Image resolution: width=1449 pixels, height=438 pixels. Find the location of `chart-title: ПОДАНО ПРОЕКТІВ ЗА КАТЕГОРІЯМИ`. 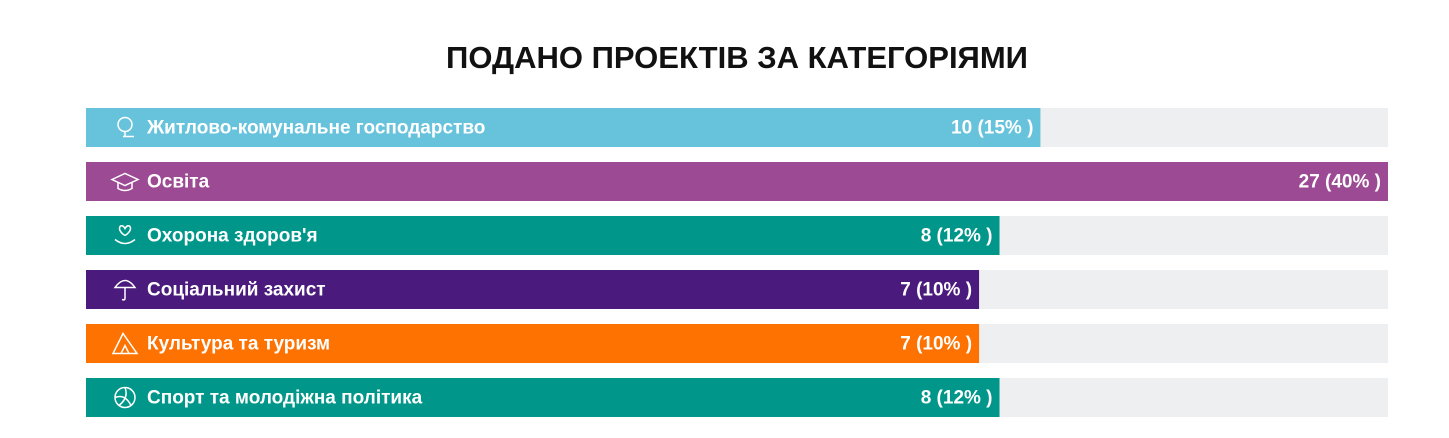

chart-title: ПОДАНО ПРОЕКТІВ ЗА КАТЕГОРІЯМИ is located at coordinates (737, 57).